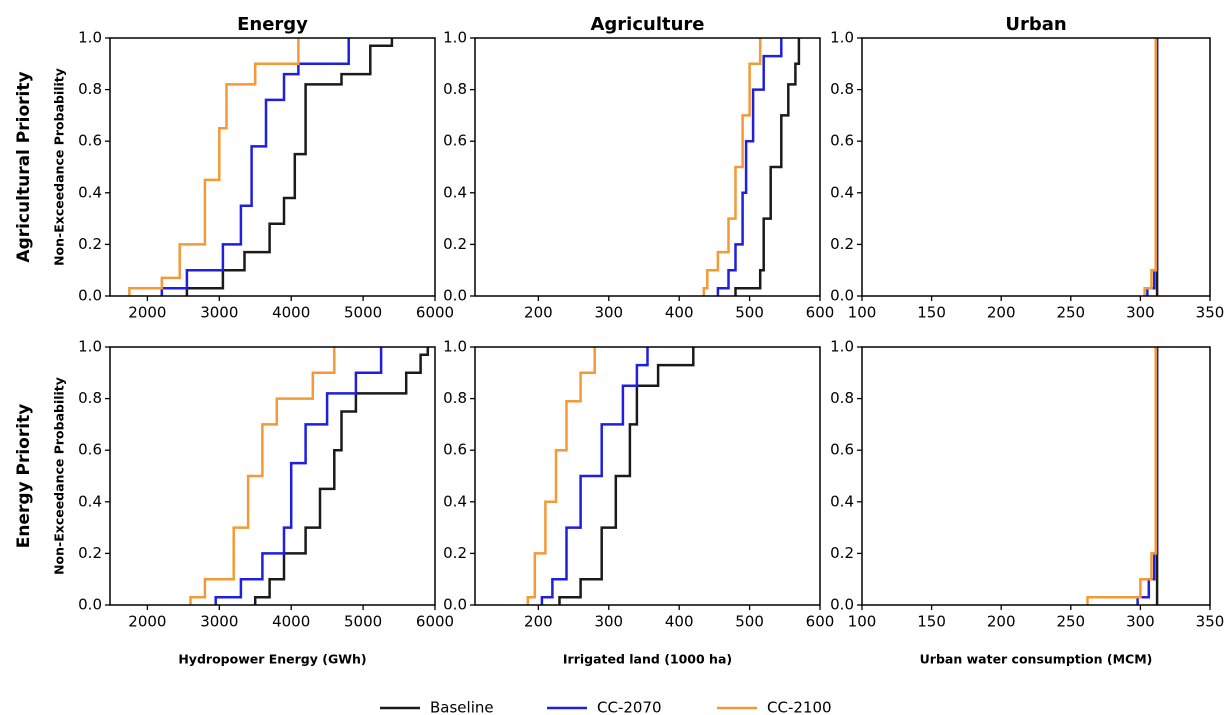 The width and height of the screenshot is (1228, 715). What do you see at coordinates (647, 24) in the screenshot?
I see `panel-title: Agriculture` at bounding box center [647, 24].